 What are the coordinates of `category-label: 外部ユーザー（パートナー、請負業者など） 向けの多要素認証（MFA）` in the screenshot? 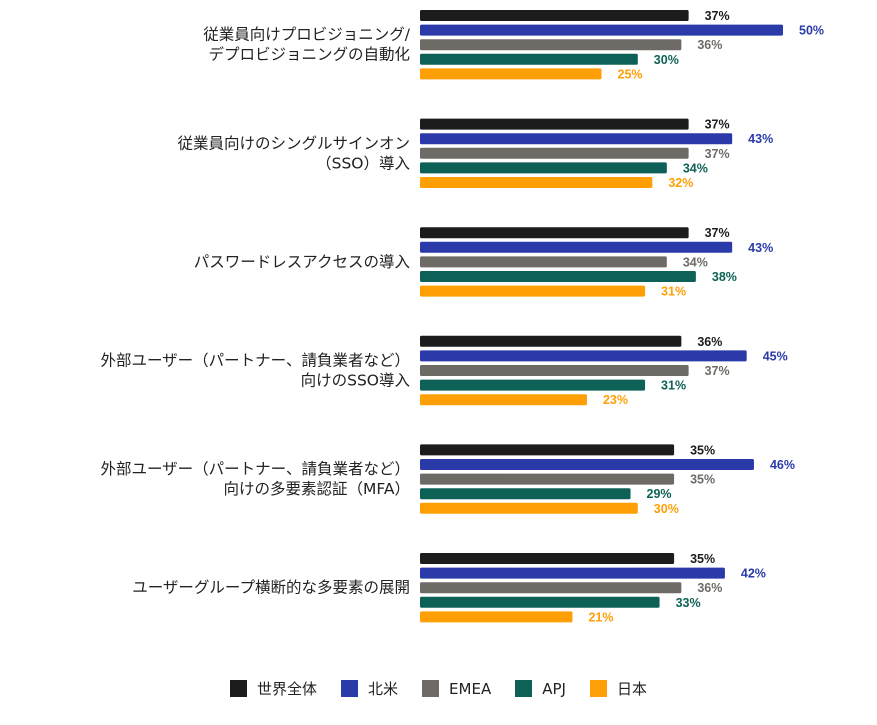 It's located at (255, 479).